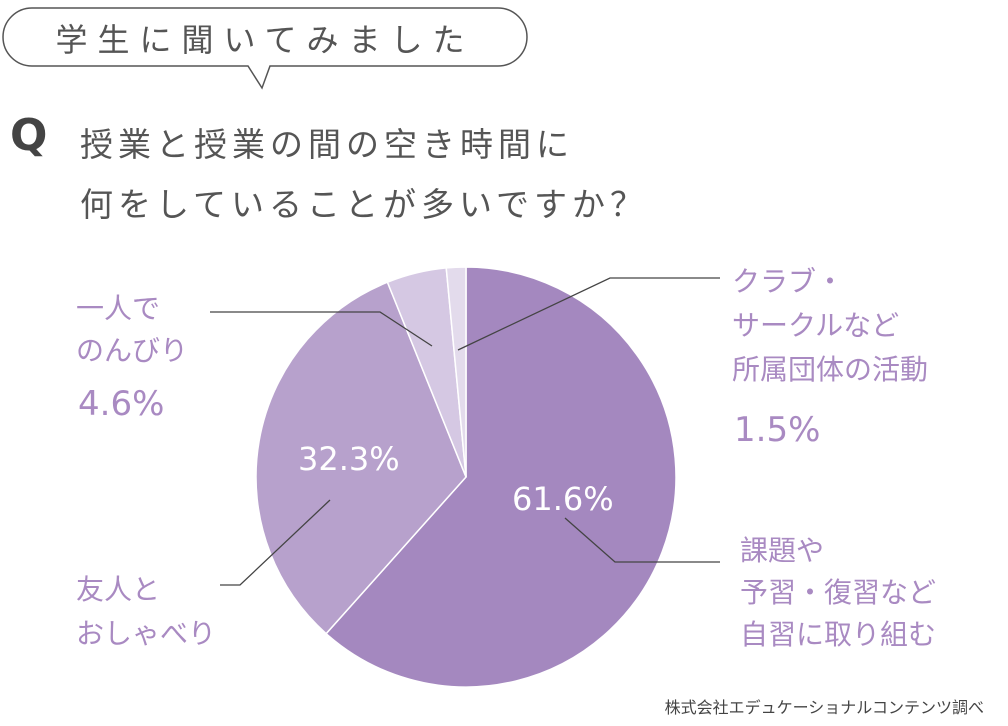 The width and height of the screenshot is (1008, 726). Describe the element at coordinates (327, 144) in the screenshot. I see `question-line-1: 授業と授業の間の空き時間に` at that location.